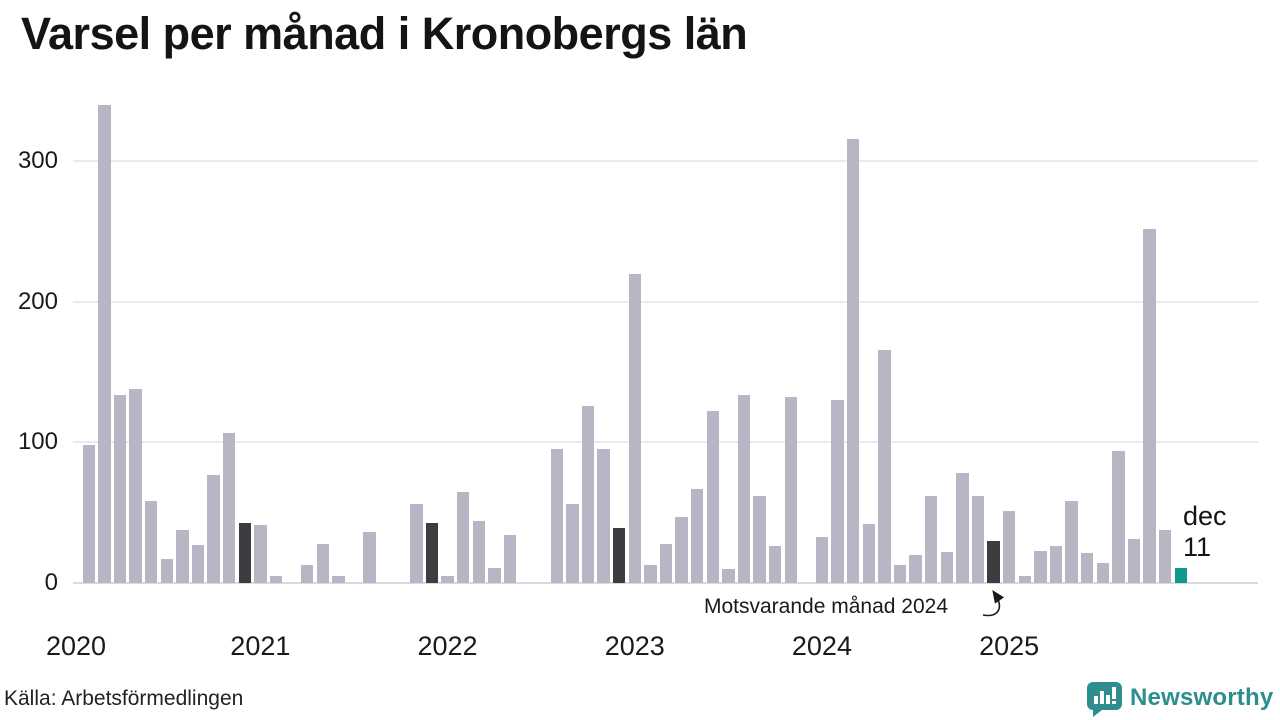 This screenshot has width=1280, height=720. What do you see at coordinates (1197, 547) in the screenshot?
I see `current-month-value: 11` at bounding box center [1197, 547].